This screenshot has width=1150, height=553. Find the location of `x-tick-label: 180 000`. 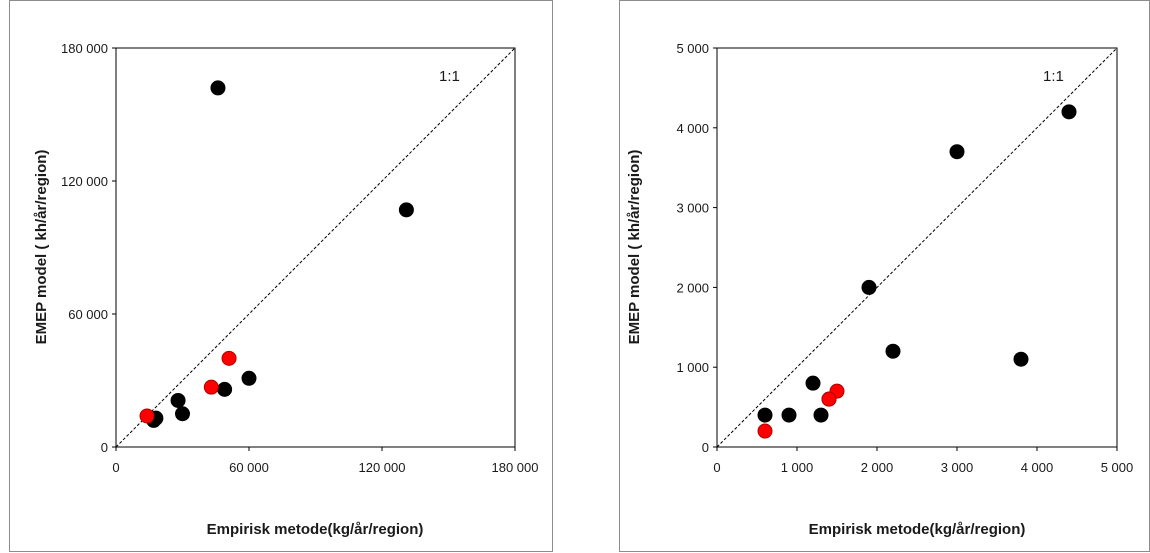

x-tick-label: 180 000 is located at coordinates (515, 467).